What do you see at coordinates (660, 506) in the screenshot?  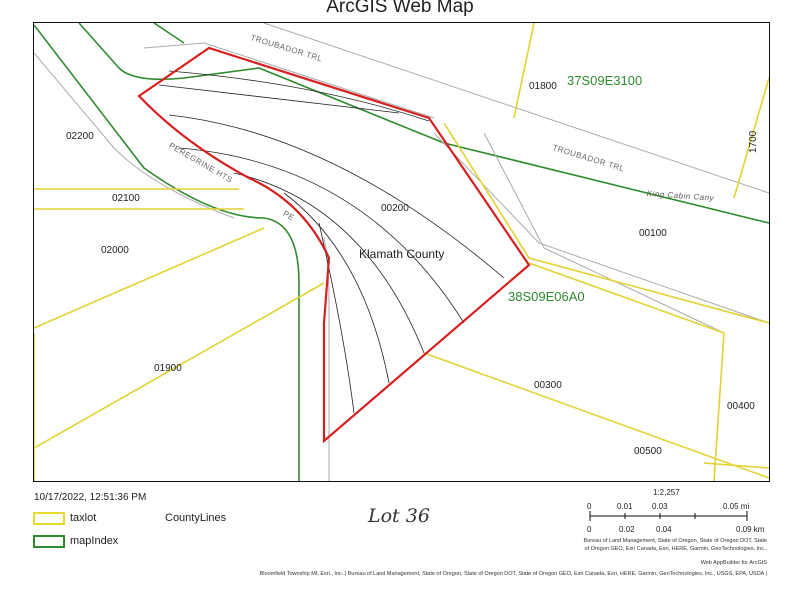 I see `scale-mi-label: 0.03` at bounding box center [660, 506].